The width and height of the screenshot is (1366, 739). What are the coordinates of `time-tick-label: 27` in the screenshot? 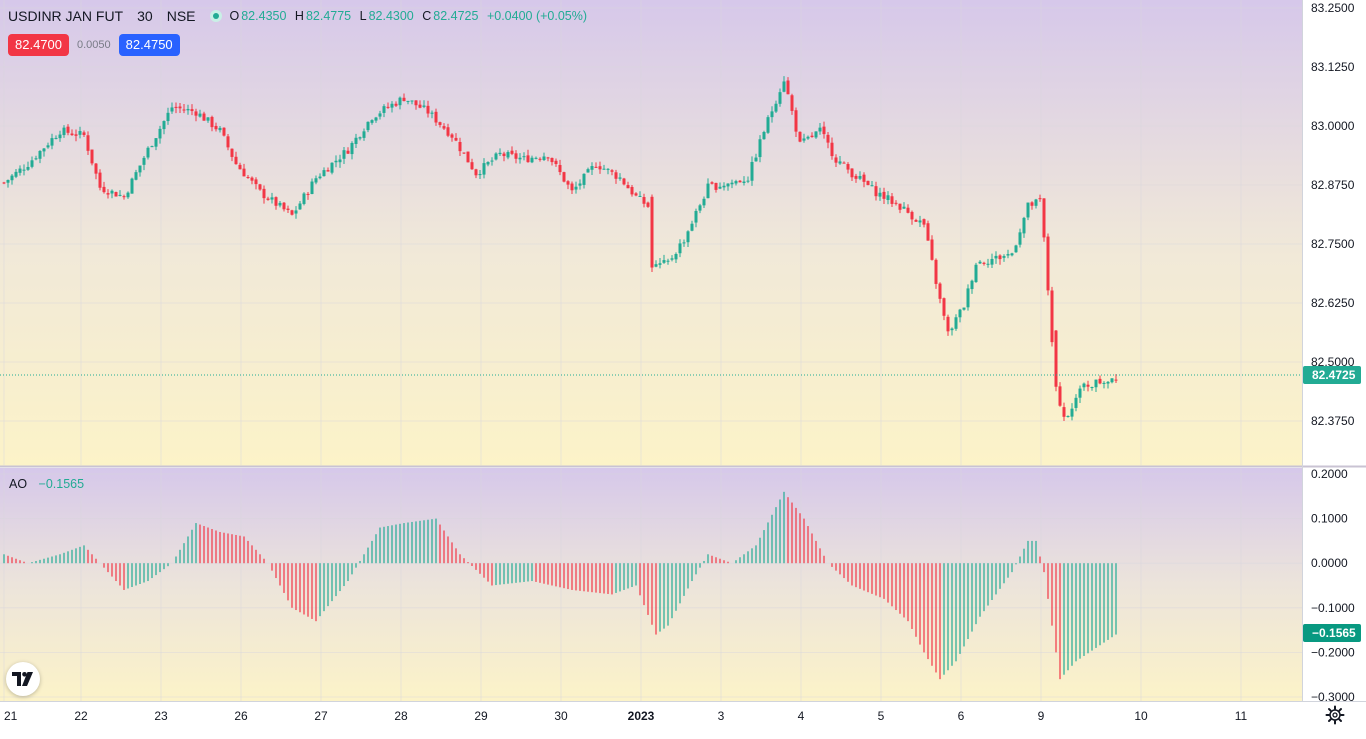 It's located at (321, 716).